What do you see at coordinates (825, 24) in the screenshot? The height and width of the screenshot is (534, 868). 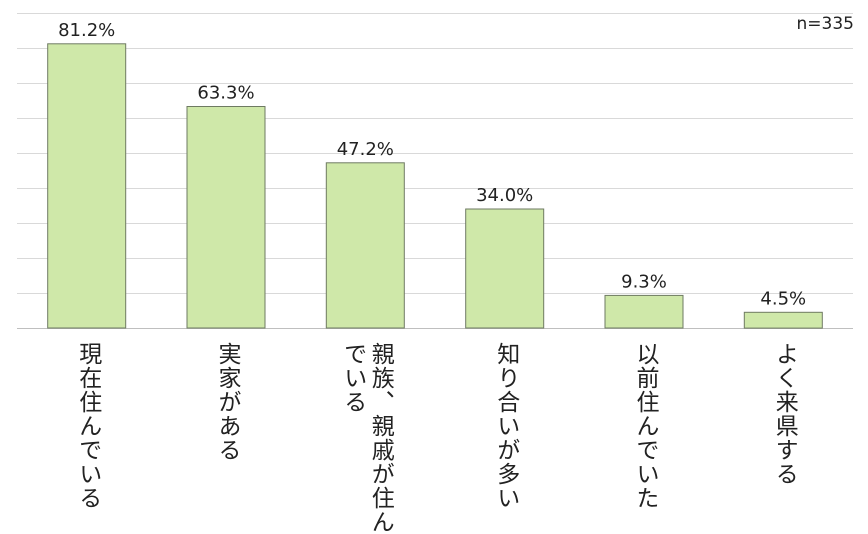 I see `sample-size-note: n=335` at bounding box center [825, 24].